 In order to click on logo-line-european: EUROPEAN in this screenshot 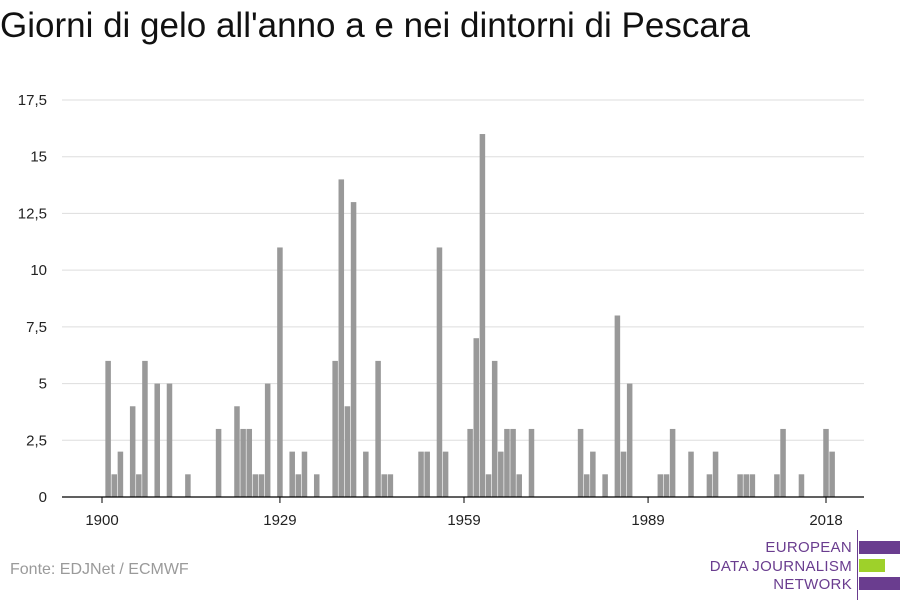, I will do `click(808, 547)`.